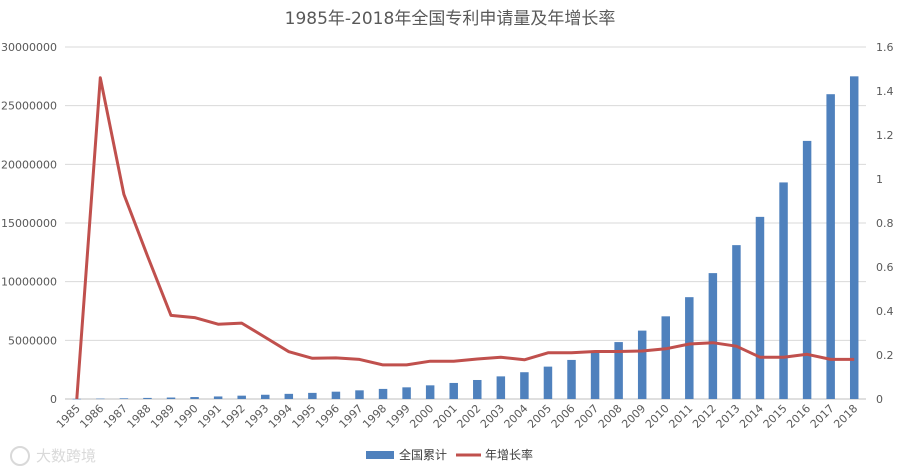 This screenshot has width=901, height=474. What do you see at coordinates (29, 47) in the screenshot?
I see `y-left-tick-label: 30000000` at bounding box center [29, 47].